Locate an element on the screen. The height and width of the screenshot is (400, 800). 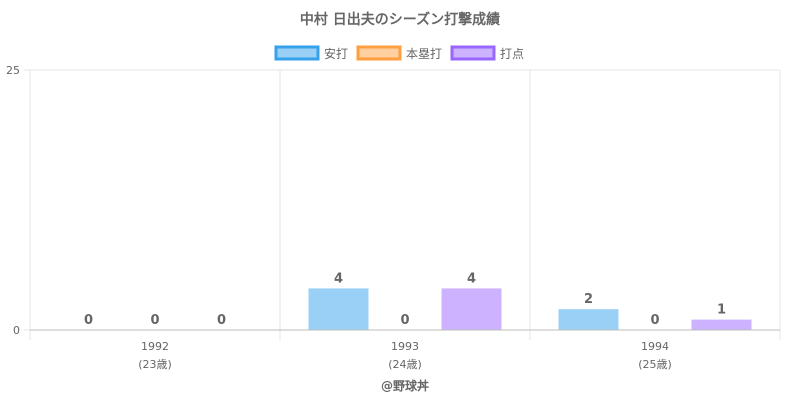
legend-label: 本塁打 is located at coordinates (424, 54).